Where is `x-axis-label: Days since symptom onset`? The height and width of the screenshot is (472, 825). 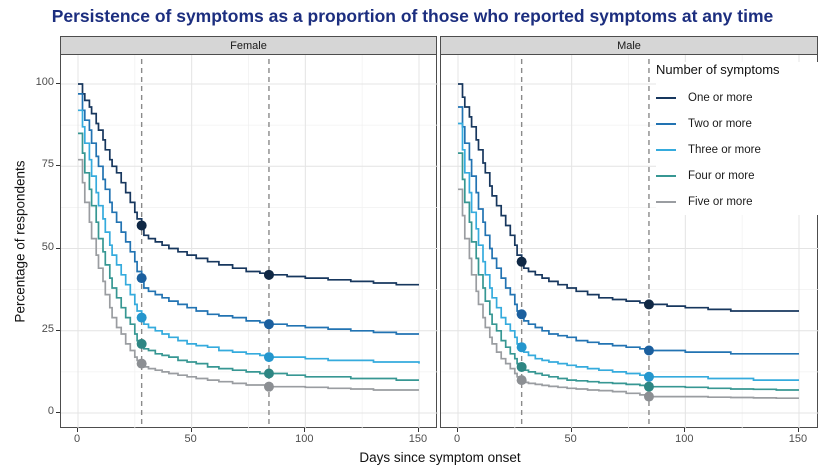
x-axis-label: Days since symptom onset is located at coordinates (440, 457).